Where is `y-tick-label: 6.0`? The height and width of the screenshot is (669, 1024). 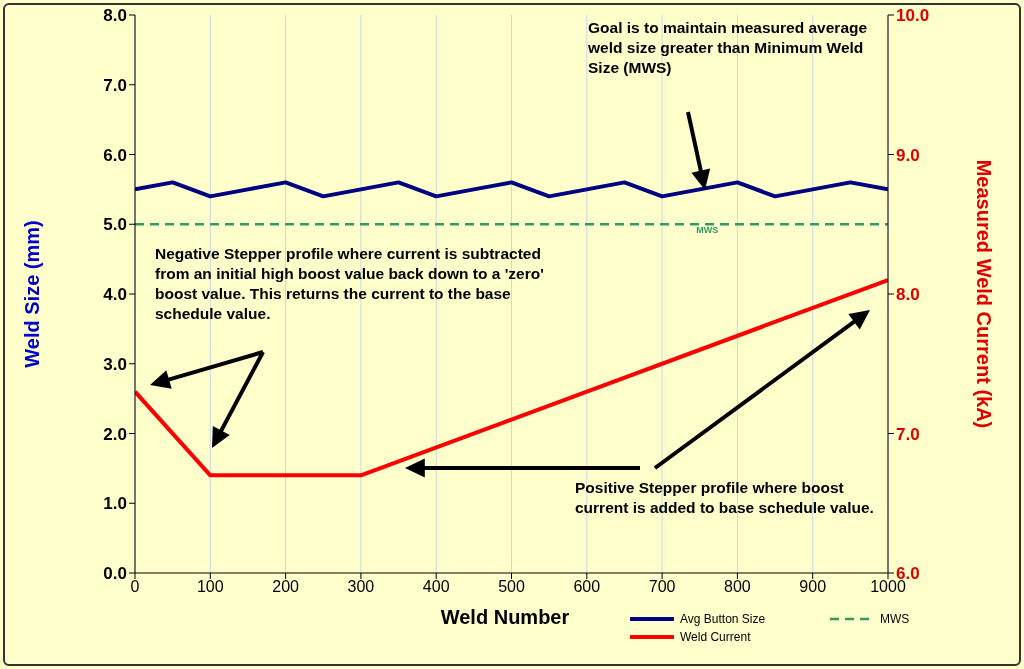 y-tick-label: 6.0 is located at coordinates (115, 155).